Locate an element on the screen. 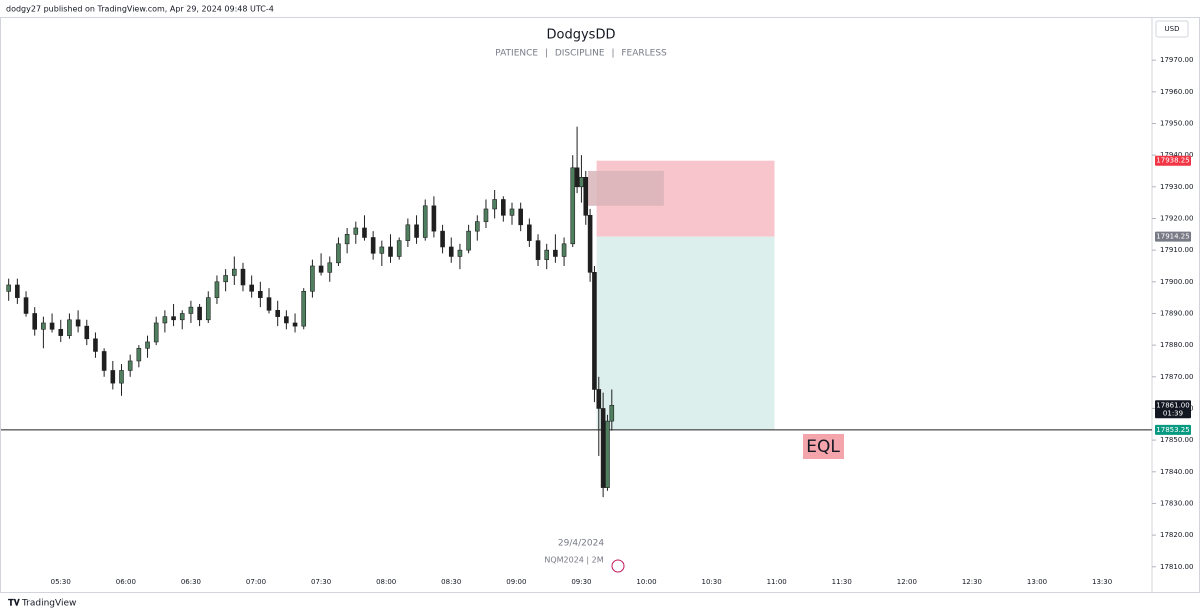 The image size is (1200, 614). x-tick-label: 09:00 is located at coordinates (516, 582).